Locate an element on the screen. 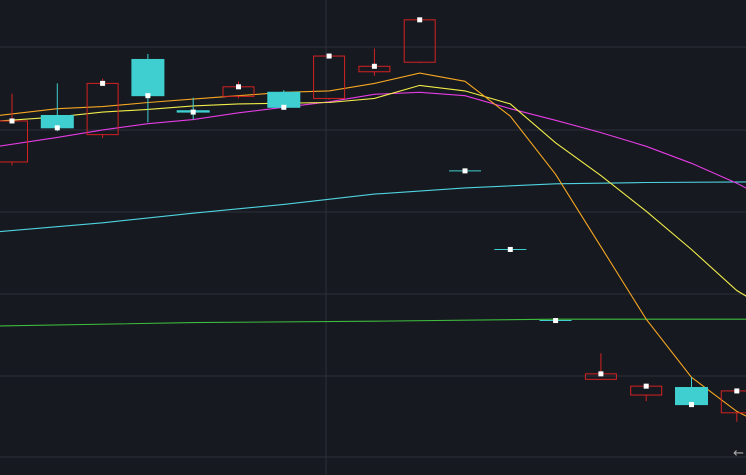 This screenshot has height=475, width=746. ma120-line is located at coordinates (373, 322).